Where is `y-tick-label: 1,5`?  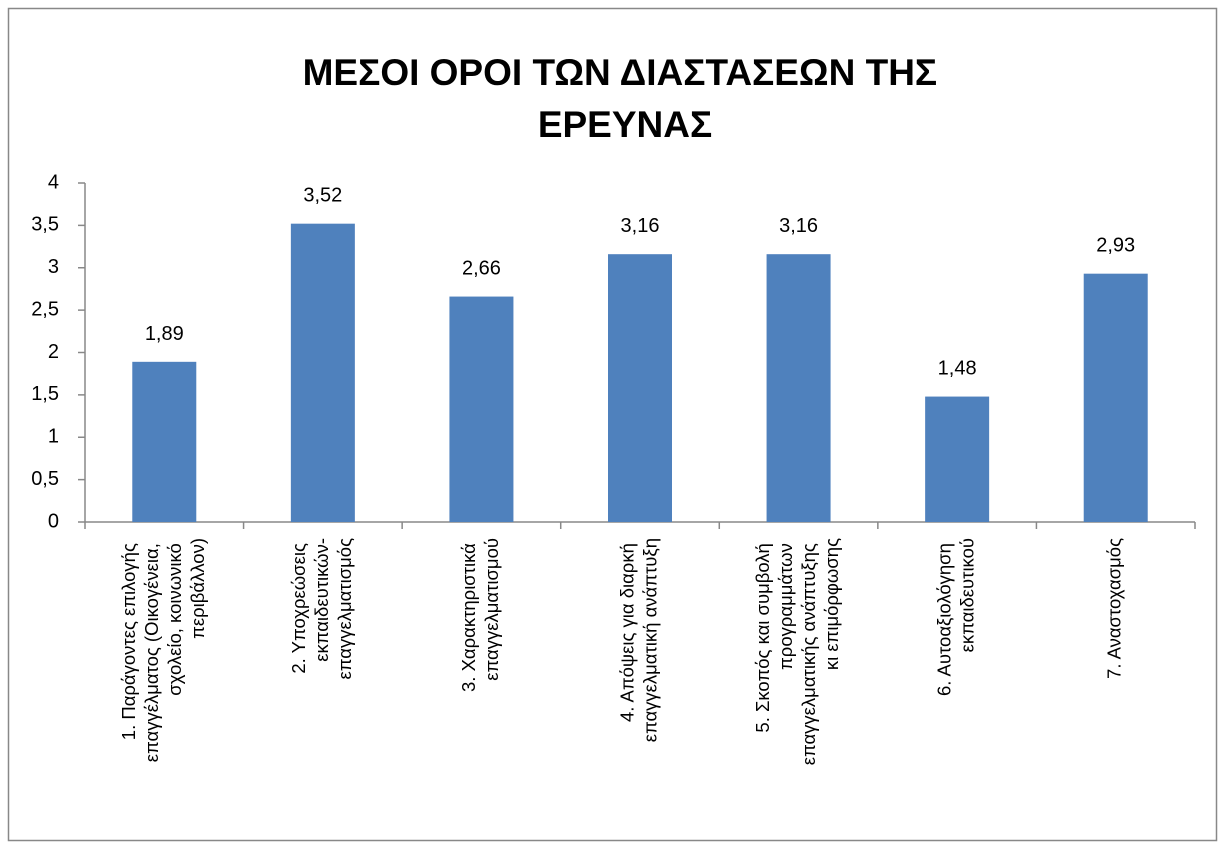 y-tick-label: 1,5 is located at coordinates (45, 394).